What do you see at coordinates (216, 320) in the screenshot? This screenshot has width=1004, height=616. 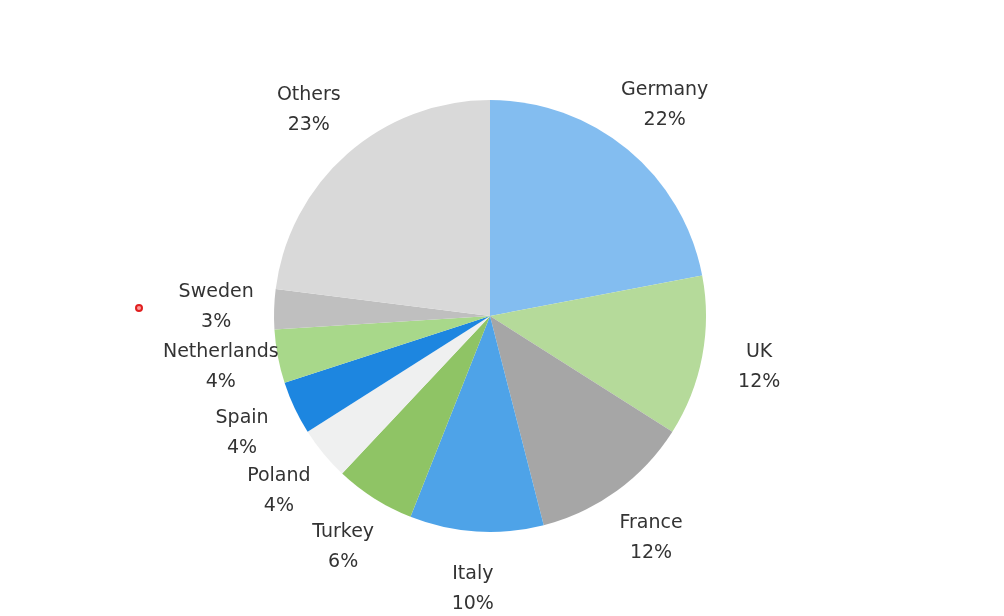 I see `data-label: 3%` at bounding box center [216, 320].